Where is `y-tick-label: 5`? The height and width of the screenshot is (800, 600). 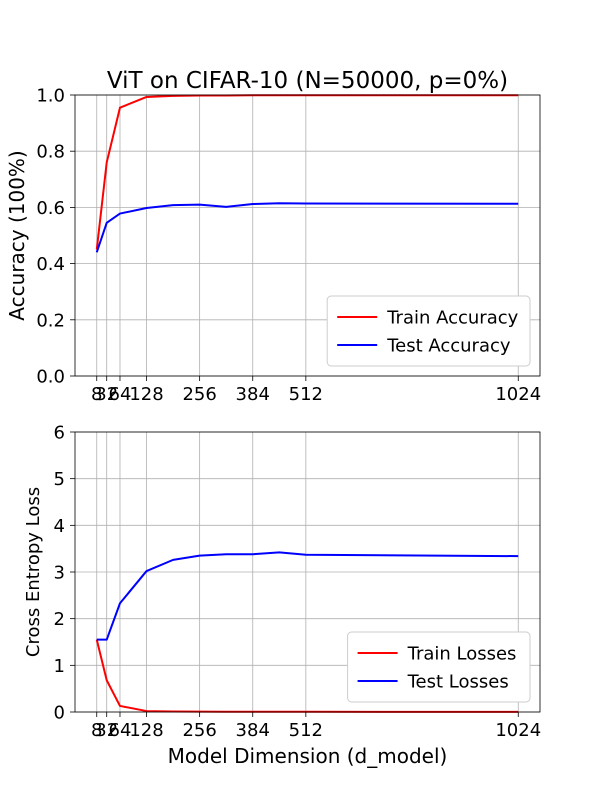
y-tick-label: 5 is located at coordinates (59, 479).